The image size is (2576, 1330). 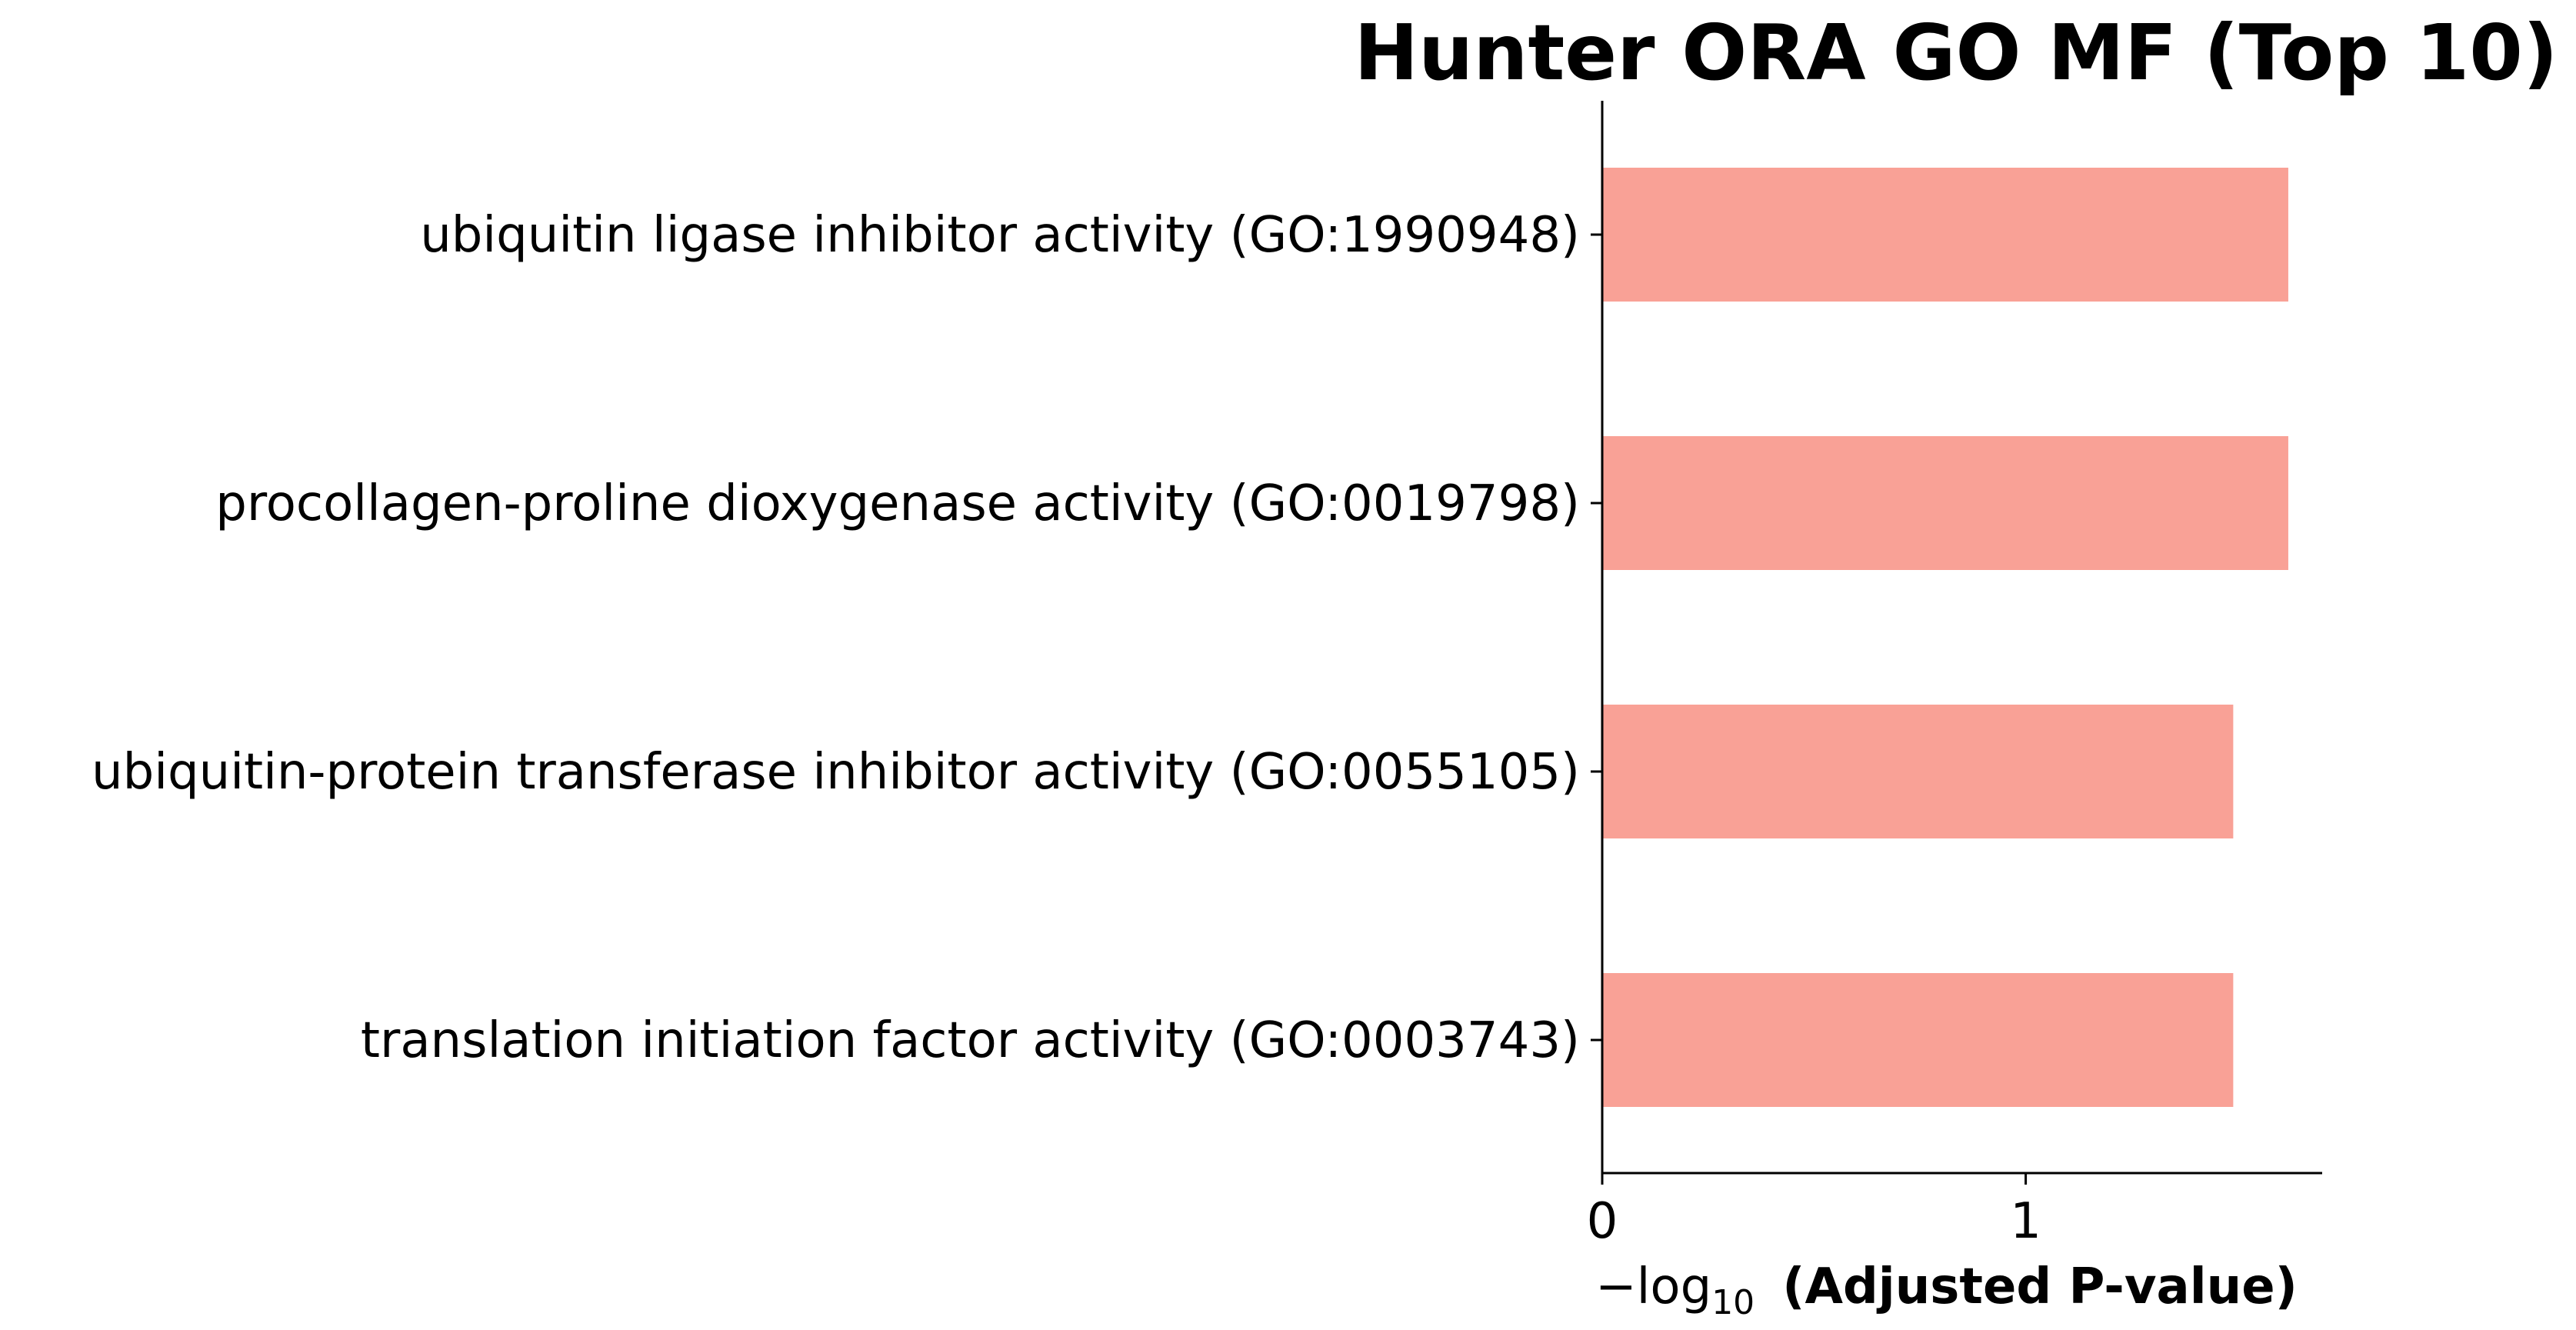 What do you see at coordinates (1956, 53) in the screenshot?
I see `chart-title: Hunter ORA GO MF (Top 10)` at bounding box center [1956, 53].